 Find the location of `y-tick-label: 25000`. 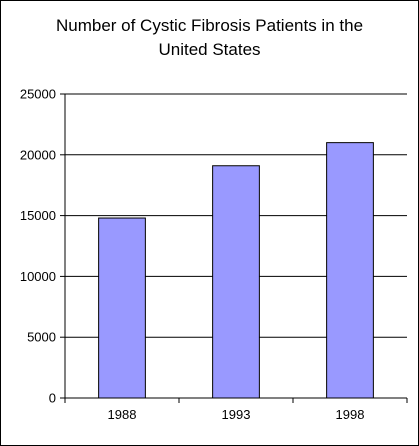

y-tick-label: 25000 is located at coordinates (38, 94).